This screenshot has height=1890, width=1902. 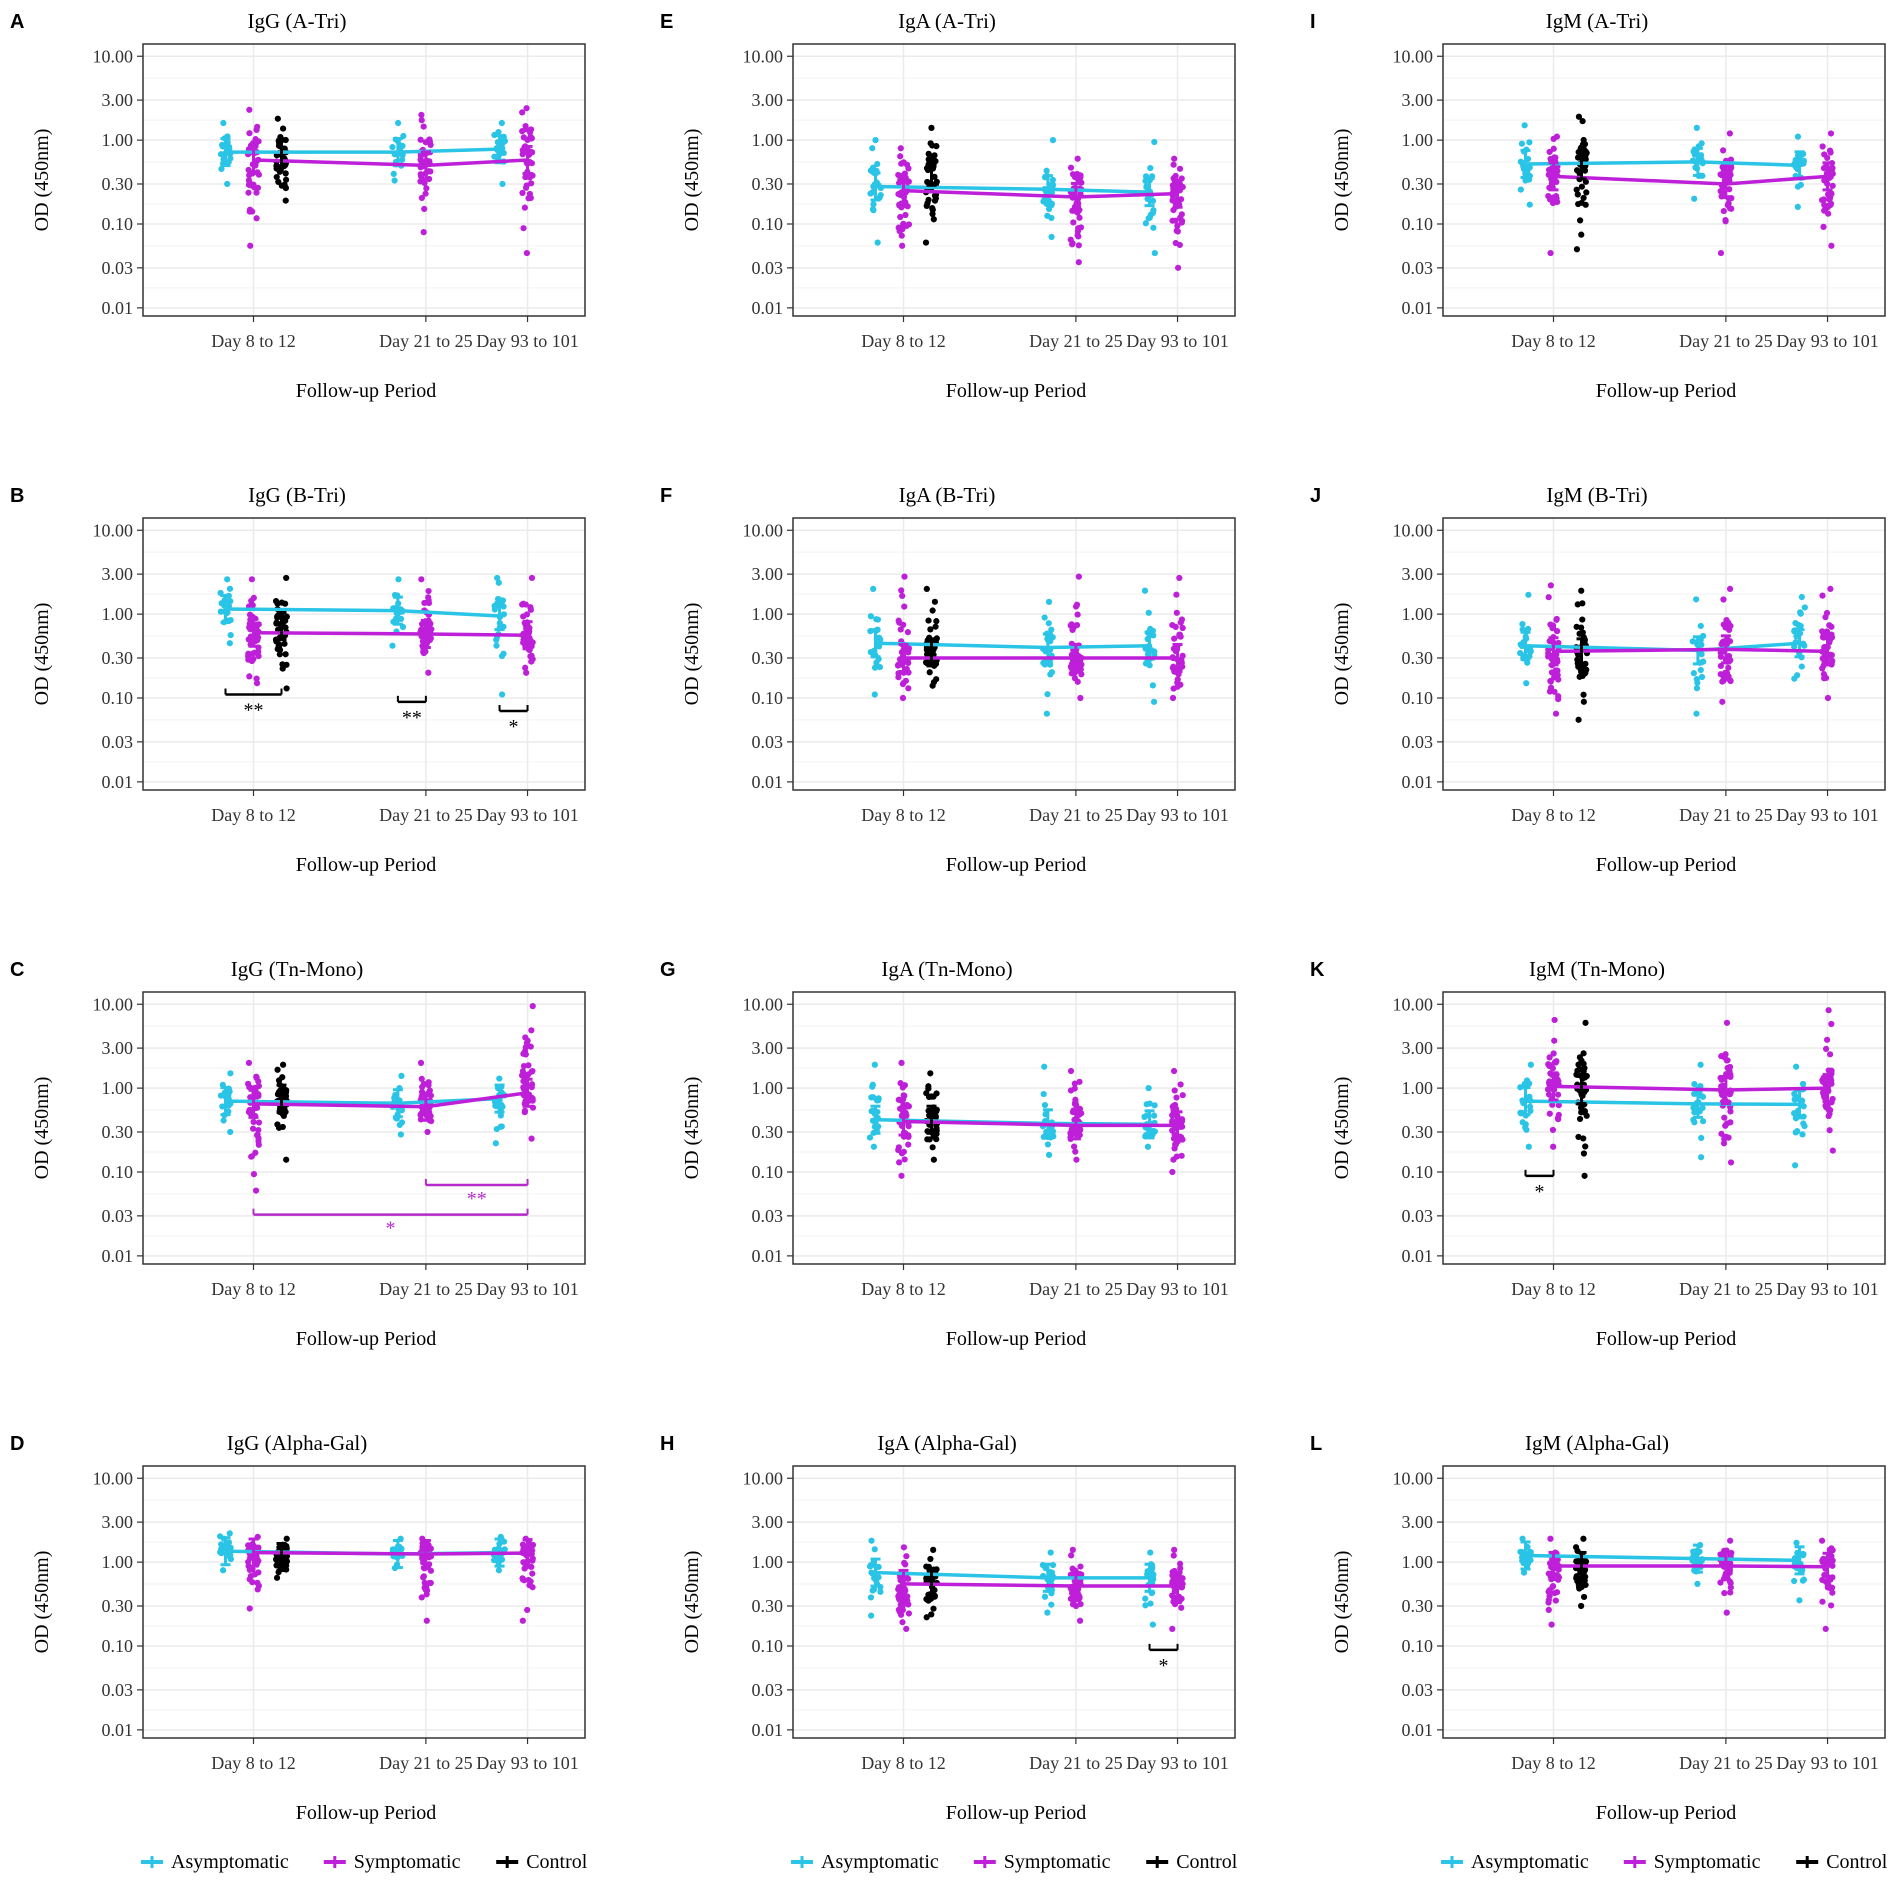 What do you see at coordinates (1664, 654) in the screenshot?
I see `panel-border` at bounding box center [1664, 654].